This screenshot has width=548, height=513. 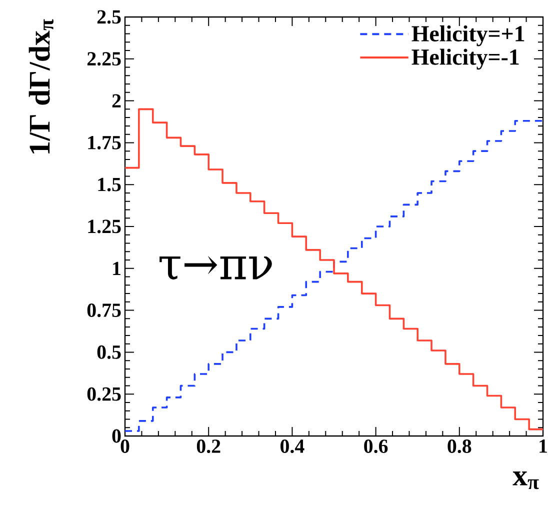 What do you see at coordinates (543, 446) in the screenshot?
I see `x-tick-label: 1` at bounding box center [543, 446].